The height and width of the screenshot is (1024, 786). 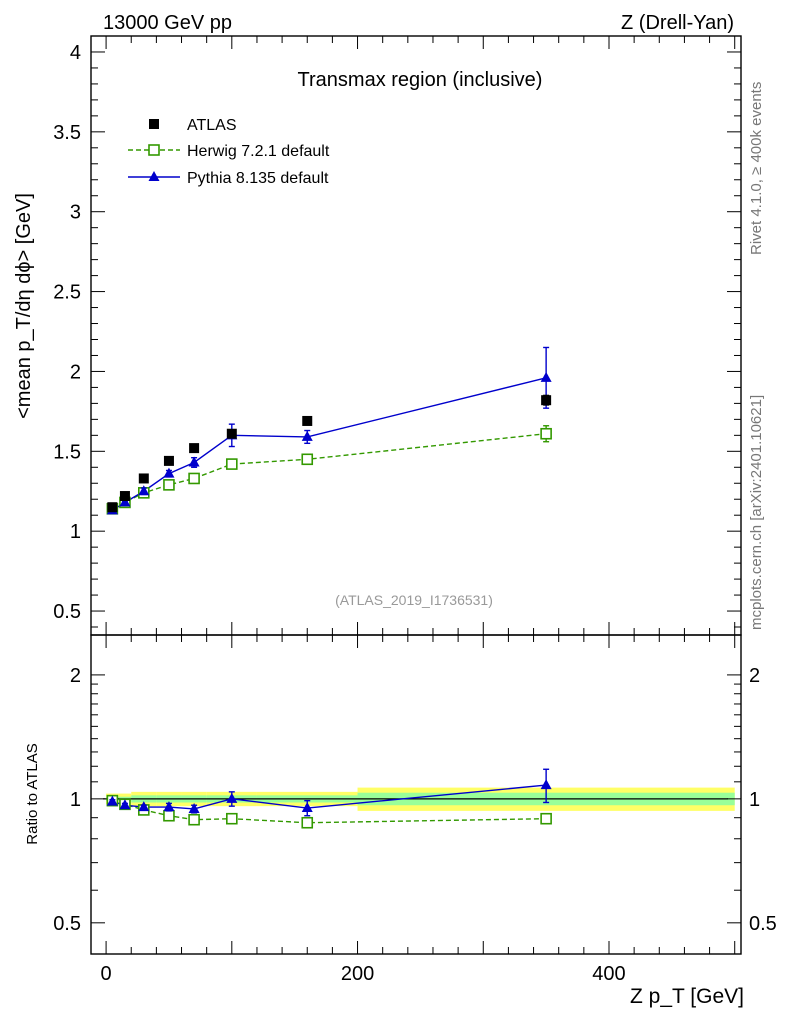 I want to click on main-y-axis-title: <mean p_T/dη dϕ> [GeV], so click(x=24, y=306).